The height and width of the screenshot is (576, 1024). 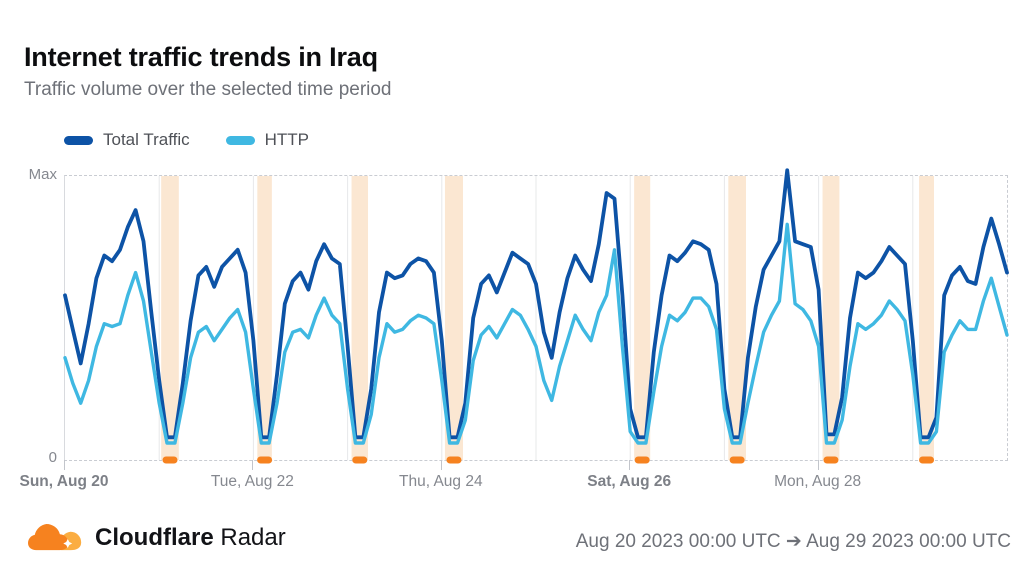 I want to click on legend-item-http: HTTP, so click(x=267, y=140).